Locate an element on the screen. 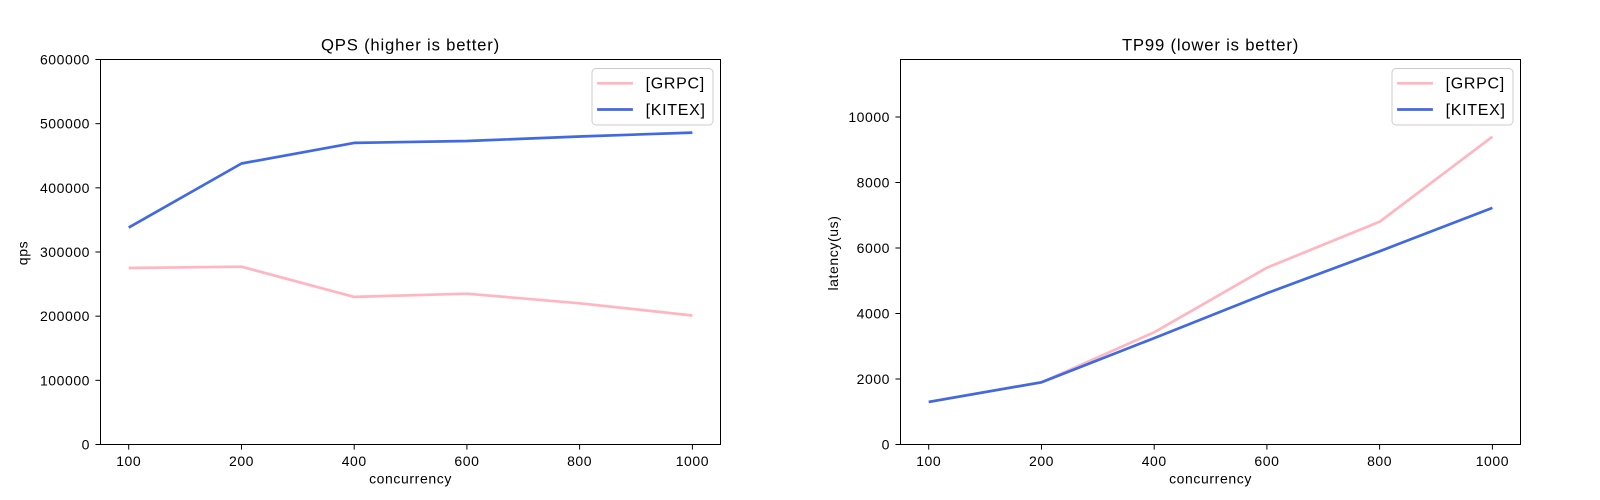 The height and width of the screenshot is (500, 1600). svg-text: latency(us) is located at coordinates (833, 252).